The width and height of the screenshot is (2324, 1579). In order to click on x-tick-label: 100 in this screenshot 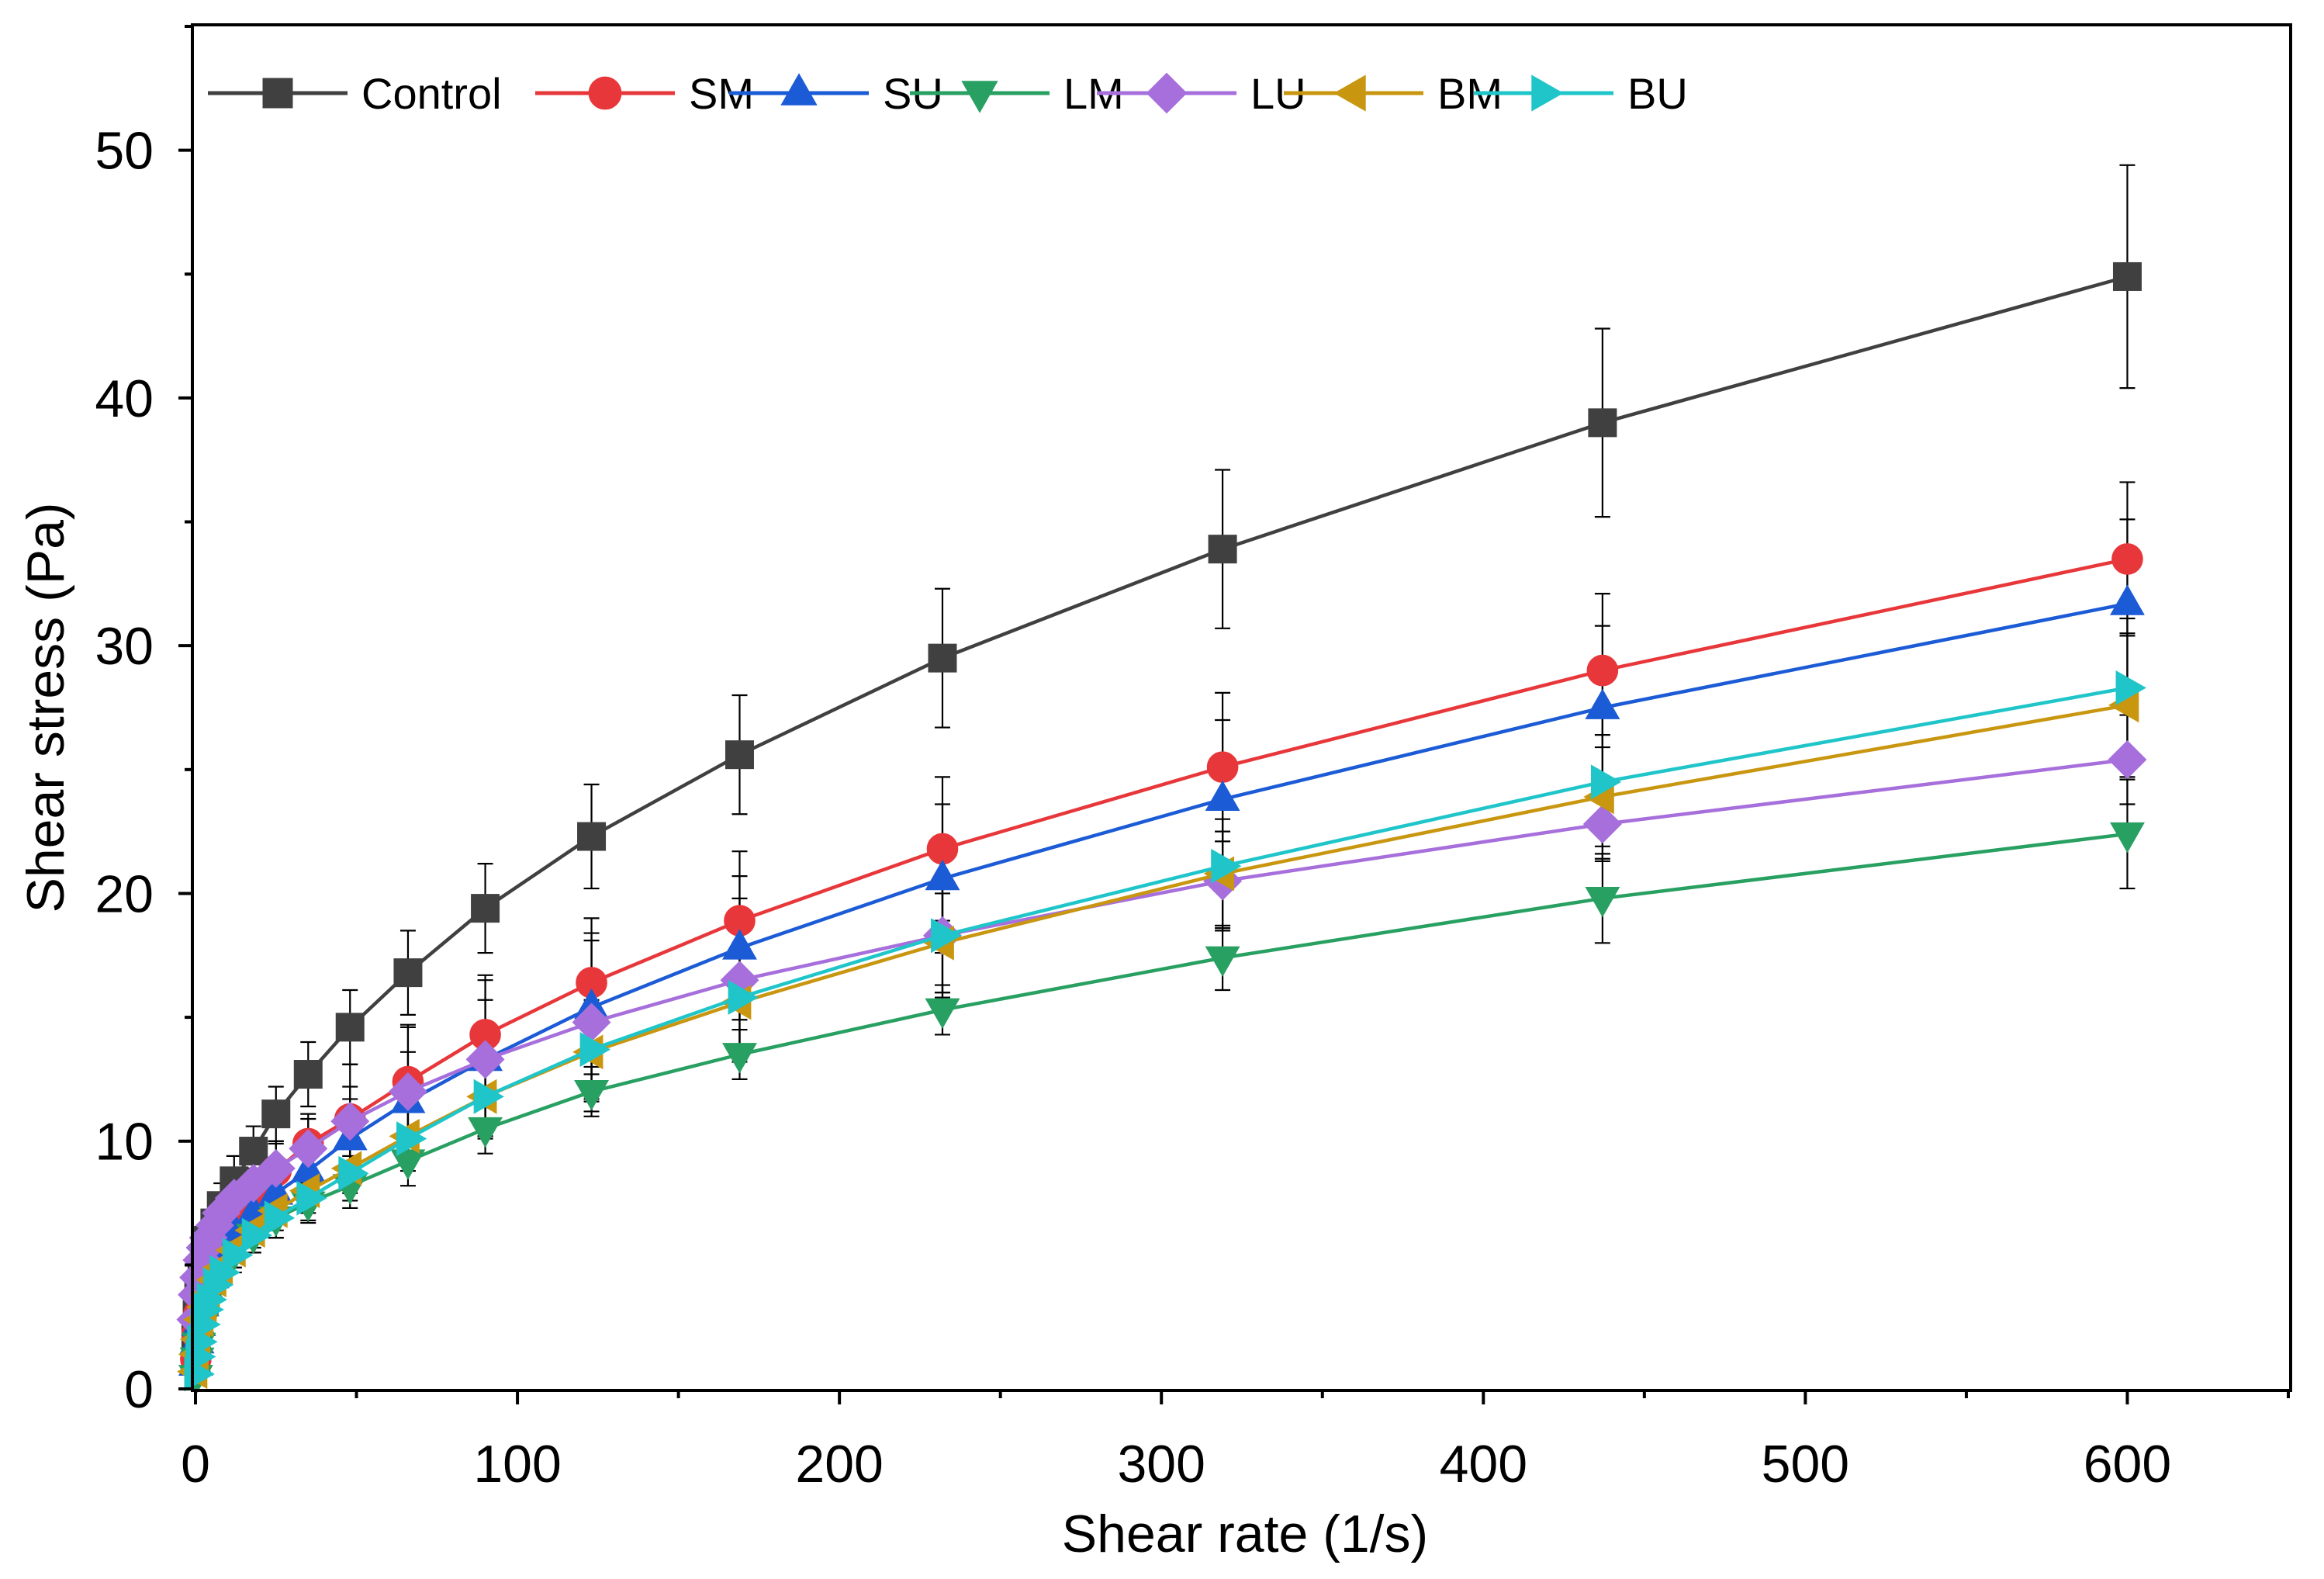, I will do `click(517, 1464)`.